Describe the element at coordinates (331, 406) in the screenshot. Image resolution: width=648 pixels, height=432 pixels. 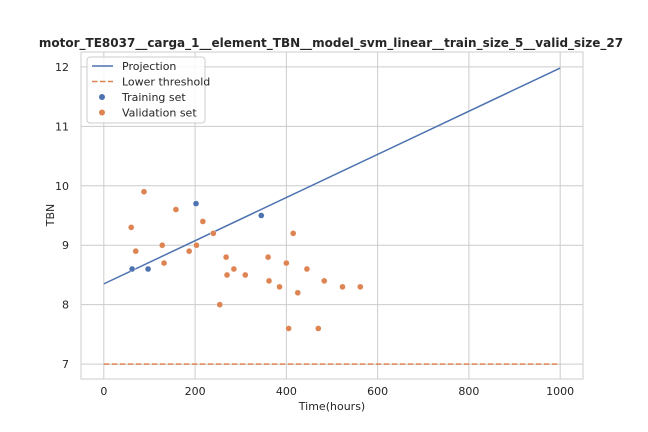
I see `x-axis-label: Time(hours)` at that location.